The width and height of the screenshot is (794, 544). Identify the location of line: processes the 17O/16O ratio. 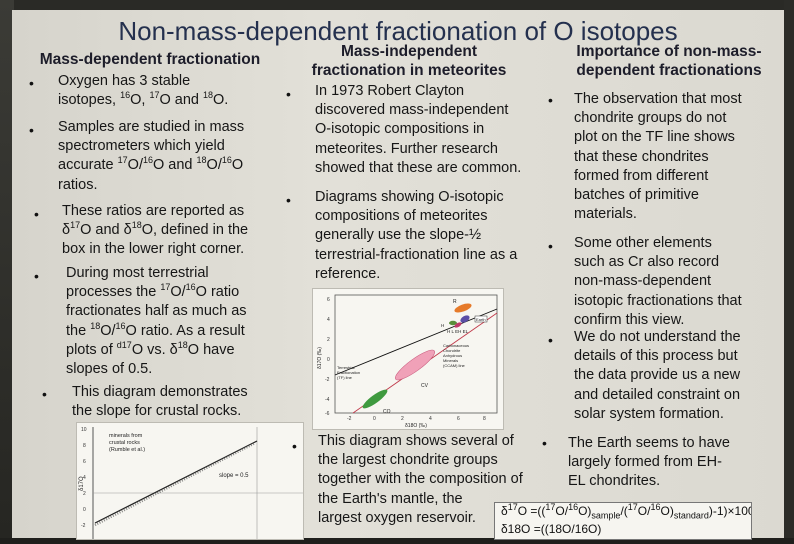
(186, 292).